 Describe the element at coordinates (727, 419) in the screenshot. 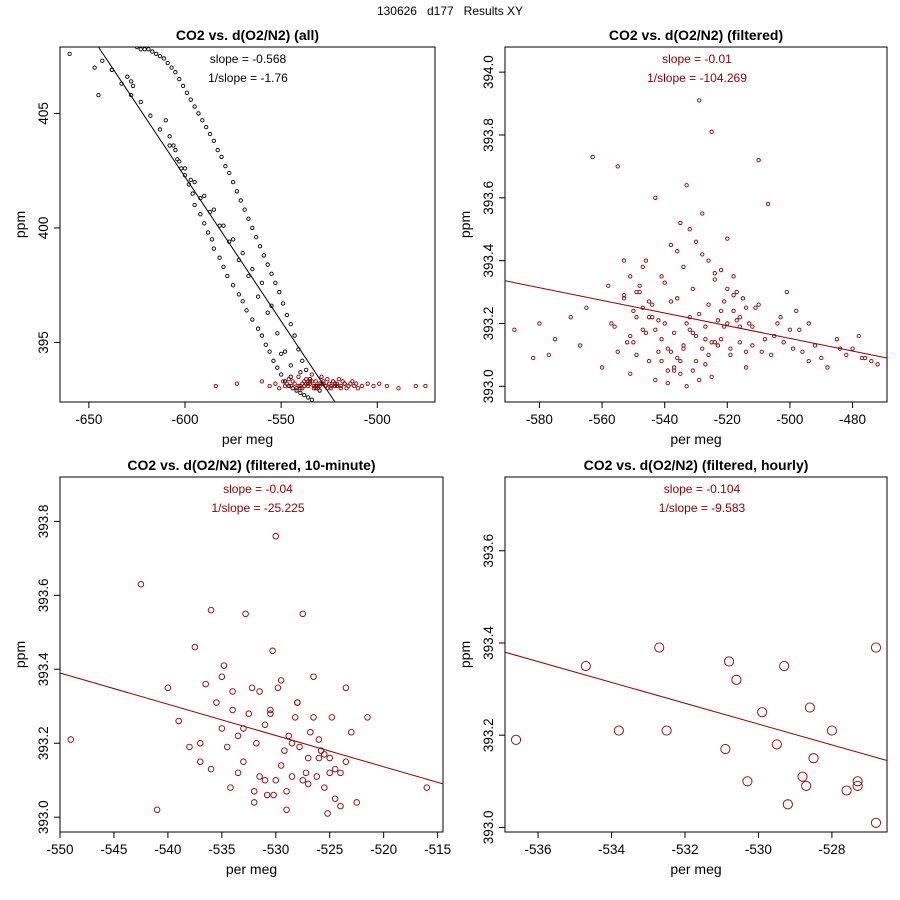

I see `x-tick-label: -520` at that location.